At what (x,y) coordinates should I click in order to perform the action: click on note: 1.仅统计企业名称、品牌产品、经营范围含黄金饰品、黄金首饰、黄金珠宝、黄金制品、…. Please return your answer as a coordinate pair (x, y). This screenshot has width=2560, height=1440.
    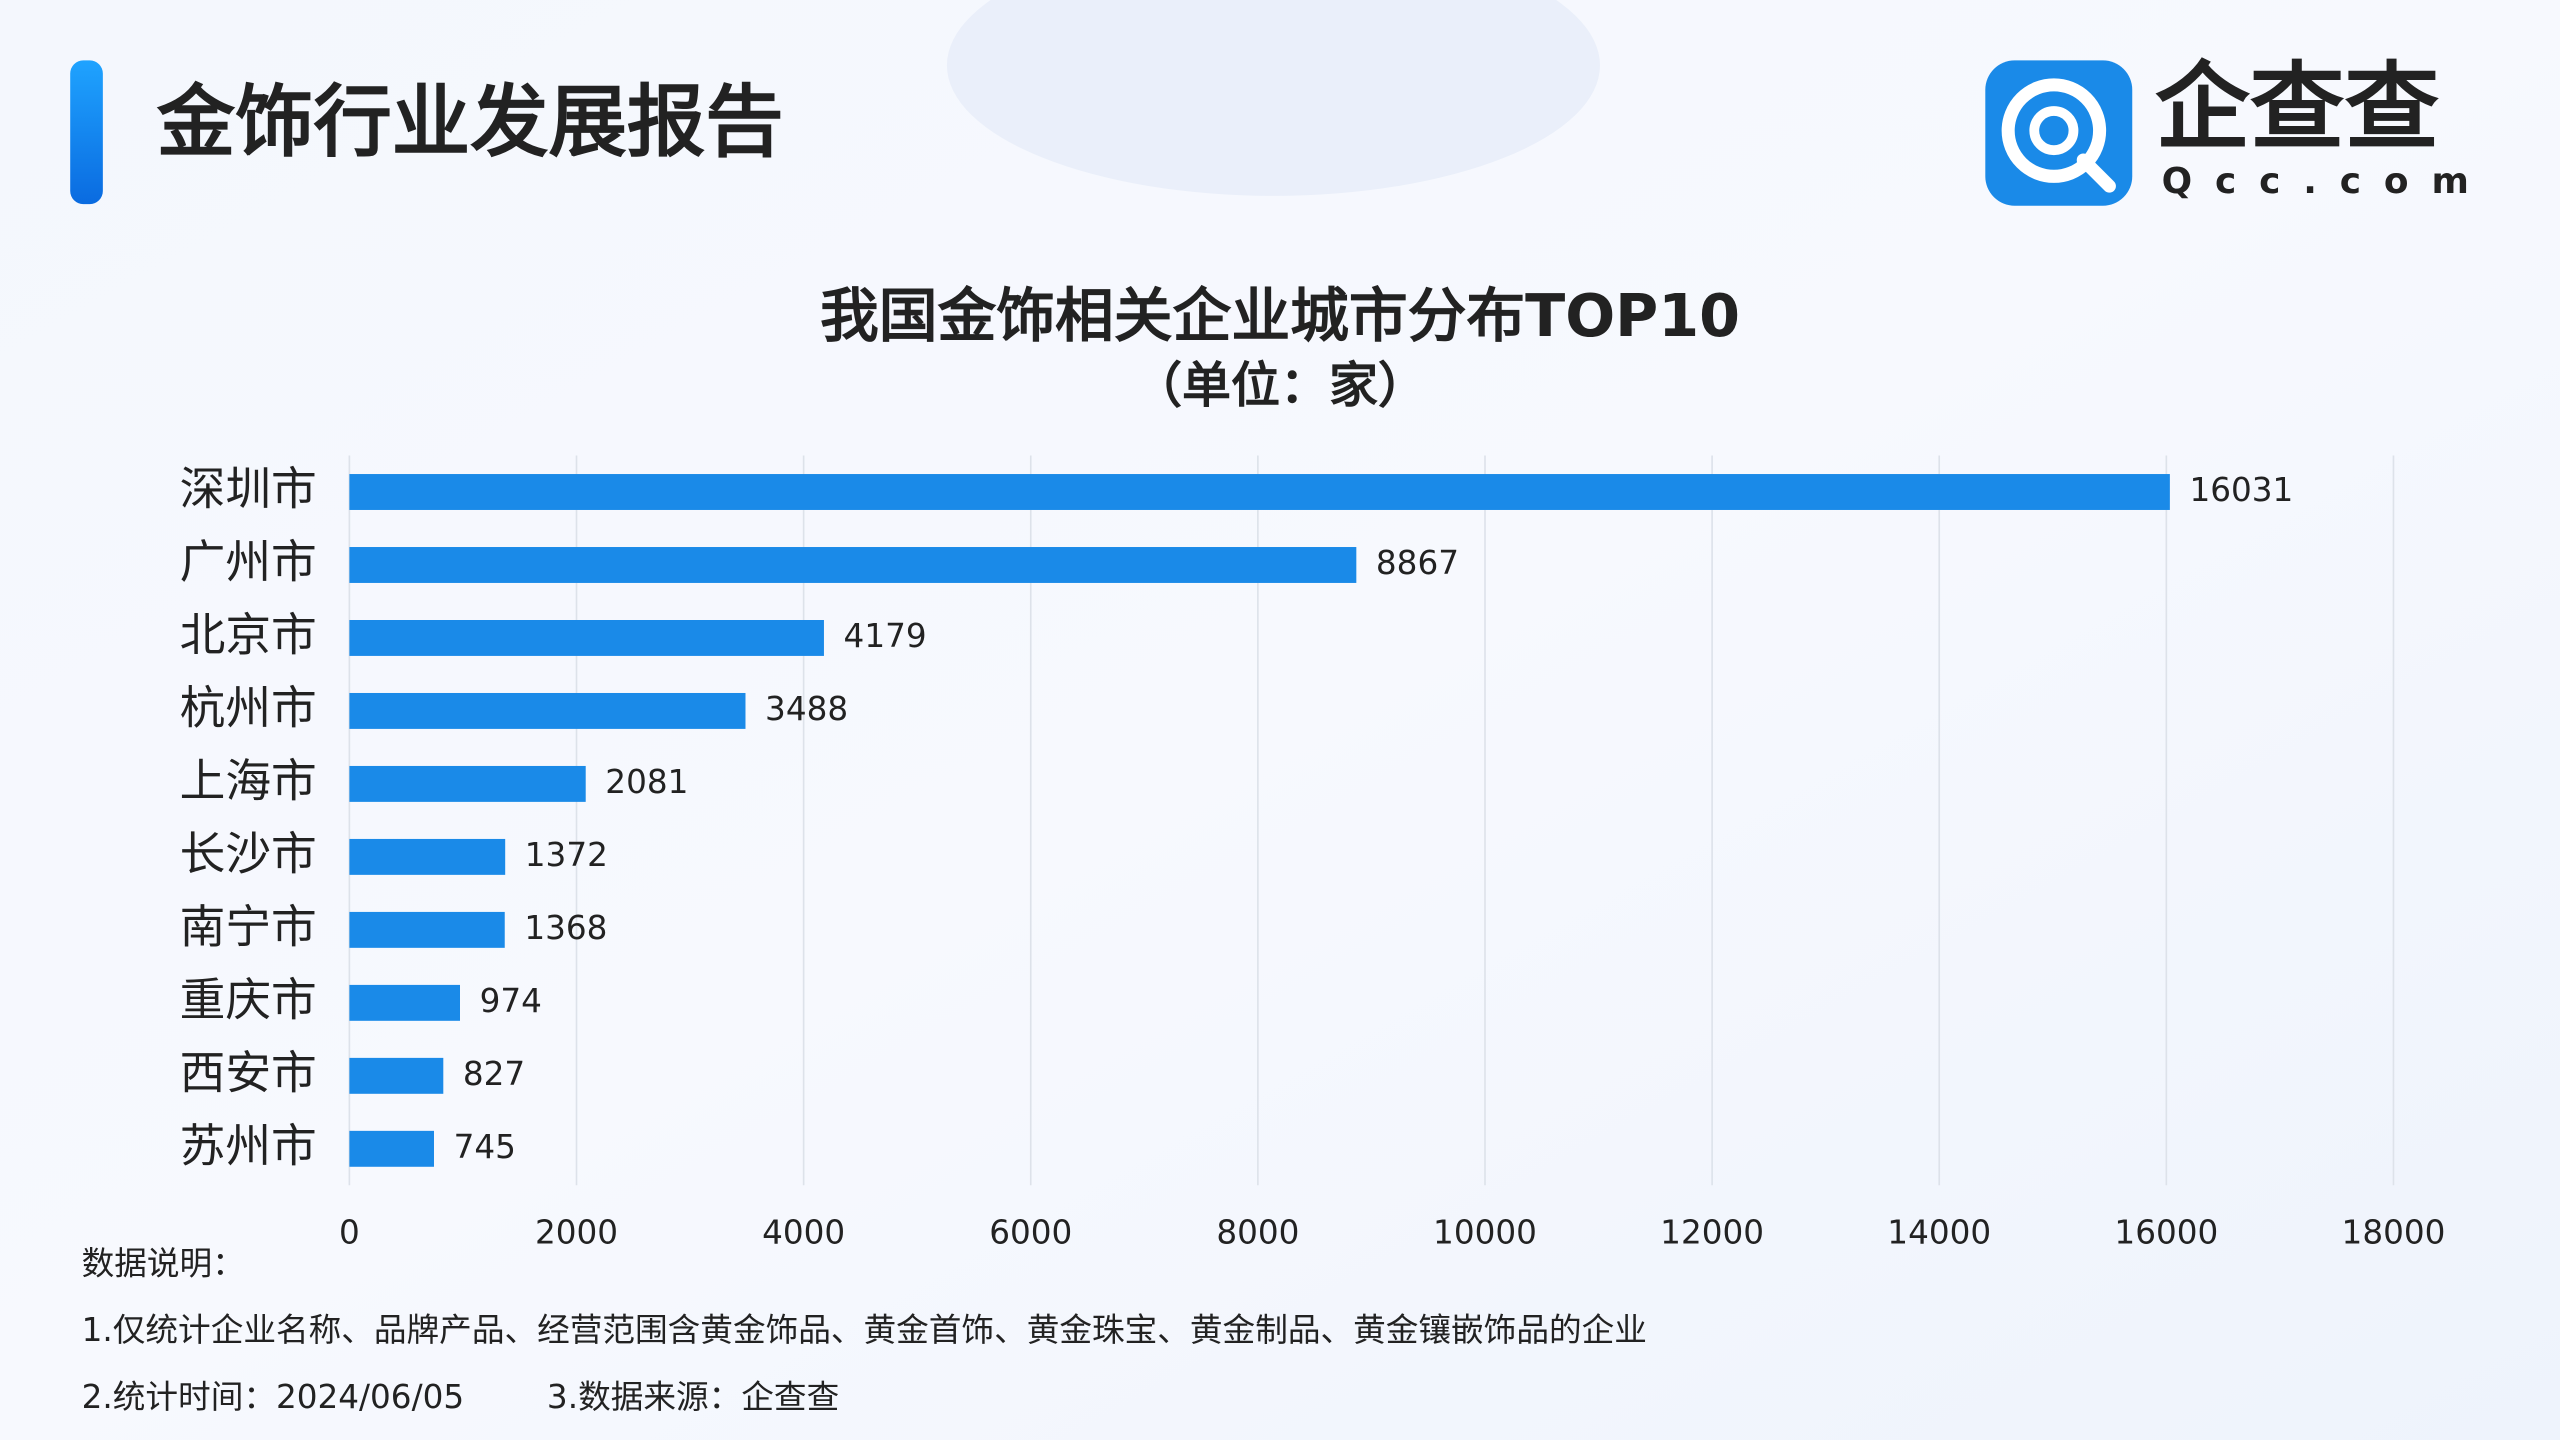
    Looking at the image, I should click on (864, 1330).